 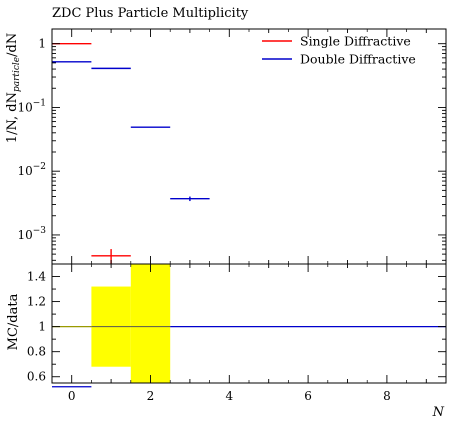 I want to click on legend: Single Diffractive Double Diffractive, so click(x=339, y=50).